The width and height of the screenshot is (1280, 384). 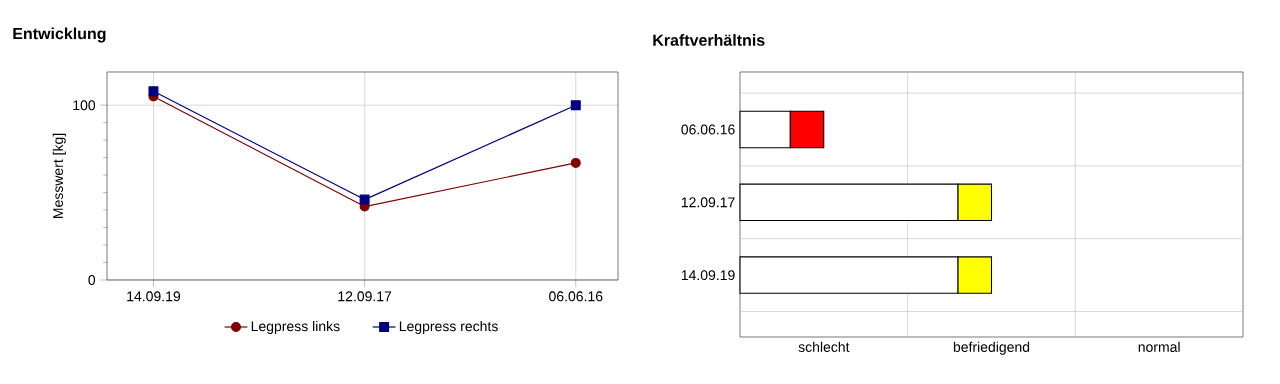 What do you see at coordinates (59, 176) in the screenshot?
I see `y-axis-title: Messwert [kg]` at bounding box center [59, 176].